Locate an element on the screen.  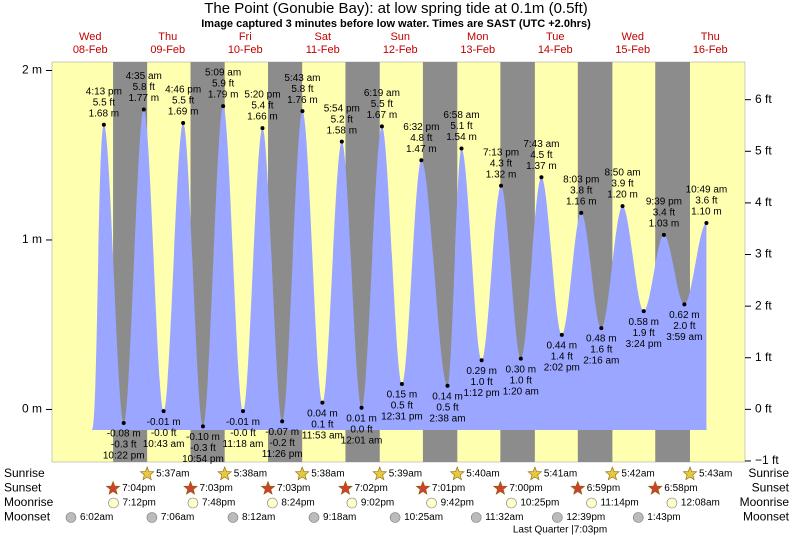
tide-label: 11:18 am is located at coordinates (243, 444).